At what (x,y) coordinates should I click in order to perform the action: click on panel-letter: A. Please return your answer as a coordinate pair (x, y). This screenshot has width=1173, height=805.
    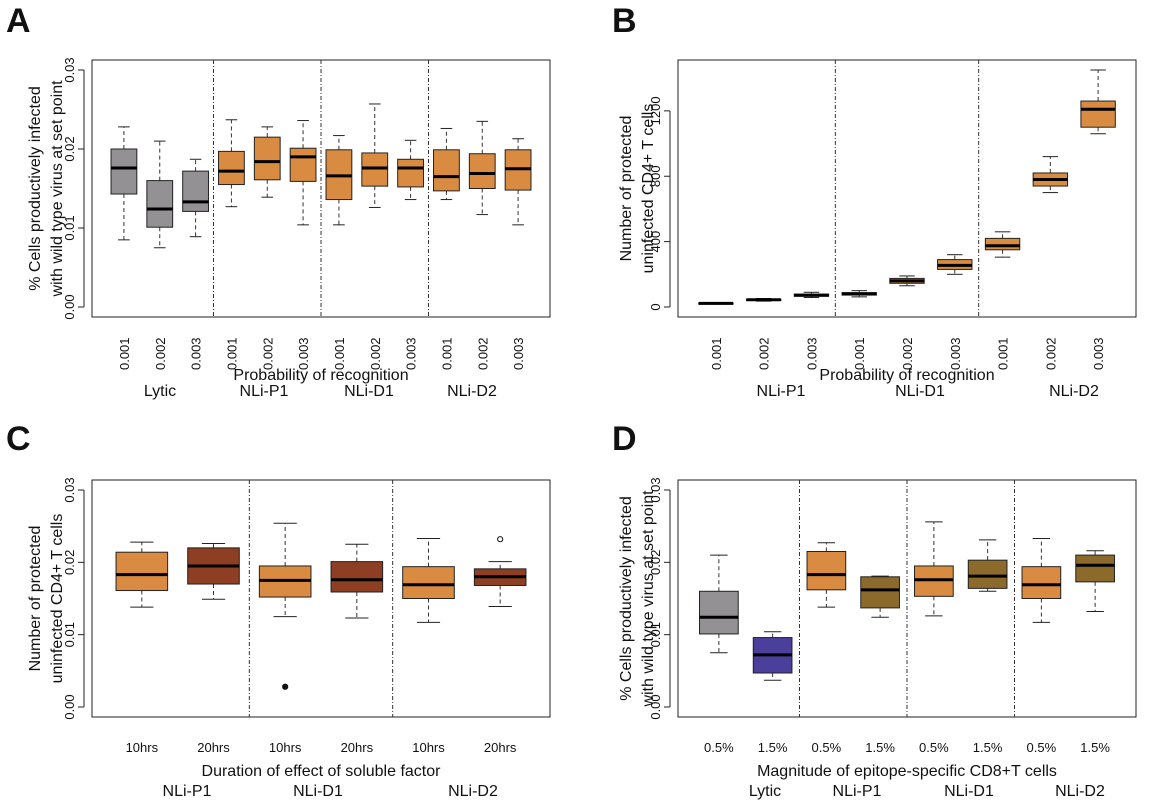
    Looking at the image, I should click on (18, 21).